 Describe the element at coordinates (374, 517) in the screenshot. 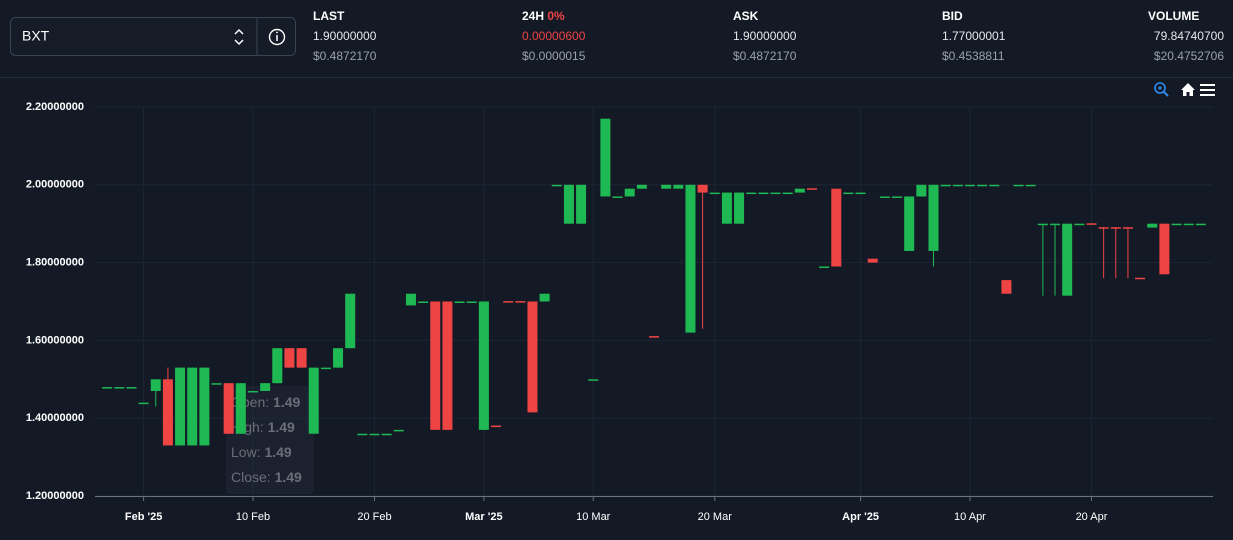

I see `x-tick-label: 20 Feb` at that location.